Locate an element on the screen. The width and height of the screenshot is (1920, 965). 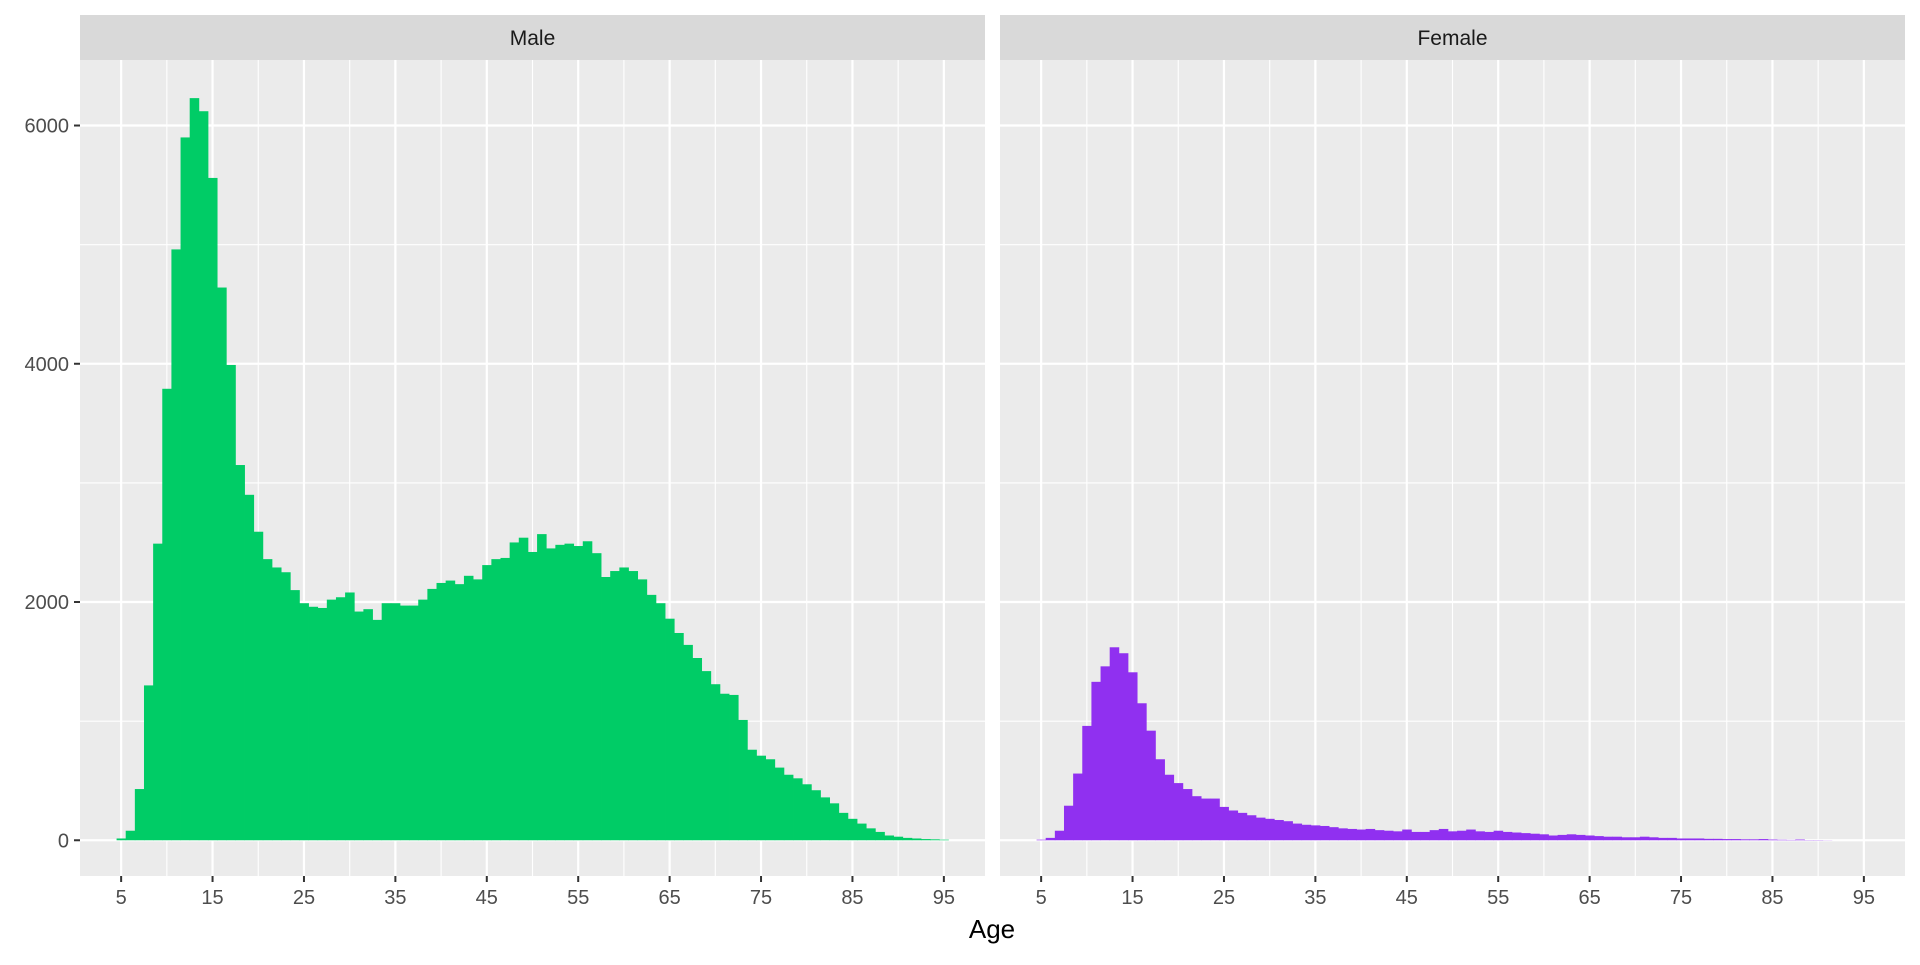
y-tick-label: 6000 is located at coordinates (47, 127).